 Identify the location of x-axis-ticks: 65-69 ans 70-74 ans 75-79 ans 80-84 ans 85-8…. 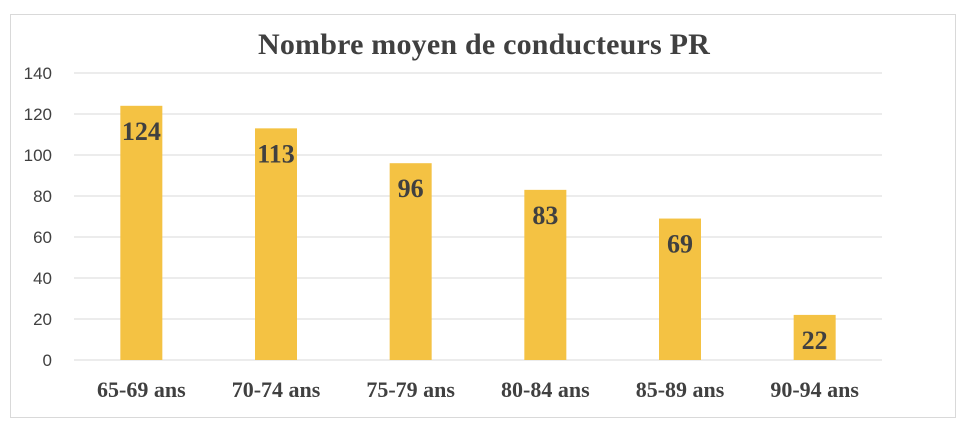
(478, 389).